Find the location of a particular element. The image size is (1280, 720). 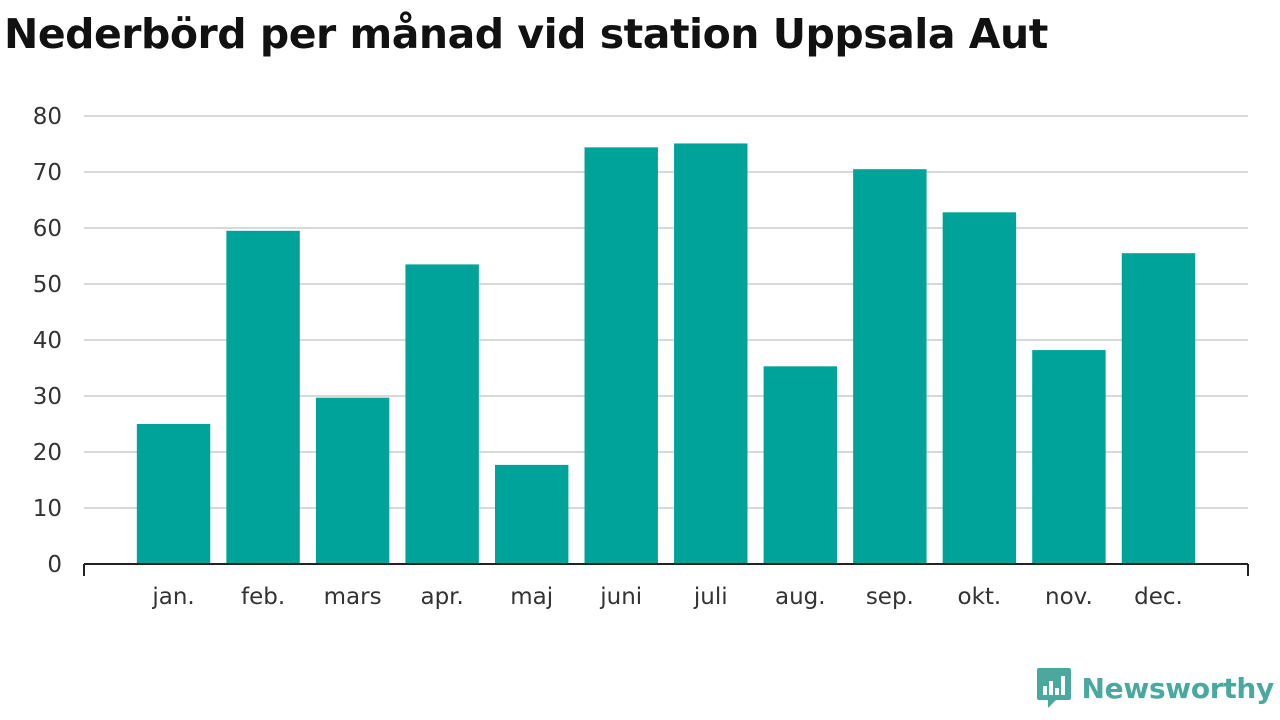

y-tick-label: 50 is located at coordinates (47, 285).